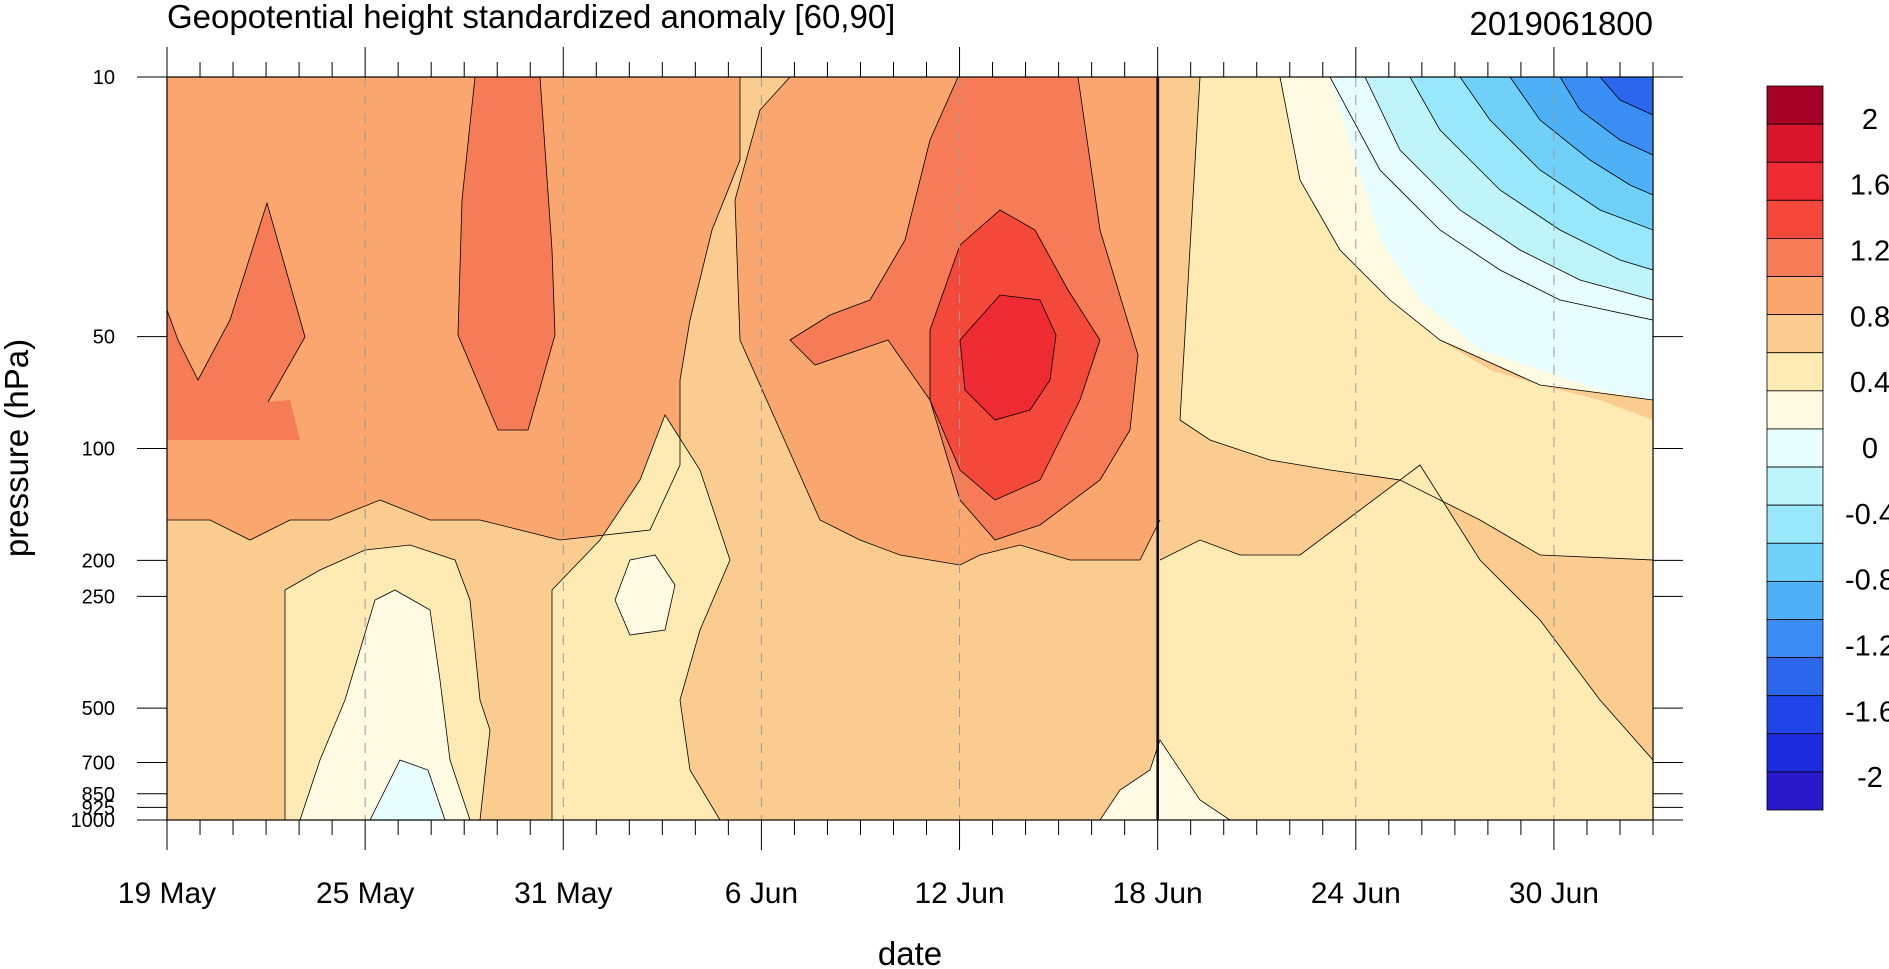 The height and width of the screenshot is (969, 1889). What do you see at coordinates (506, 253) in the screenshot?
I see `anomaly-region-red-bar` at bounding box center [506, 253].